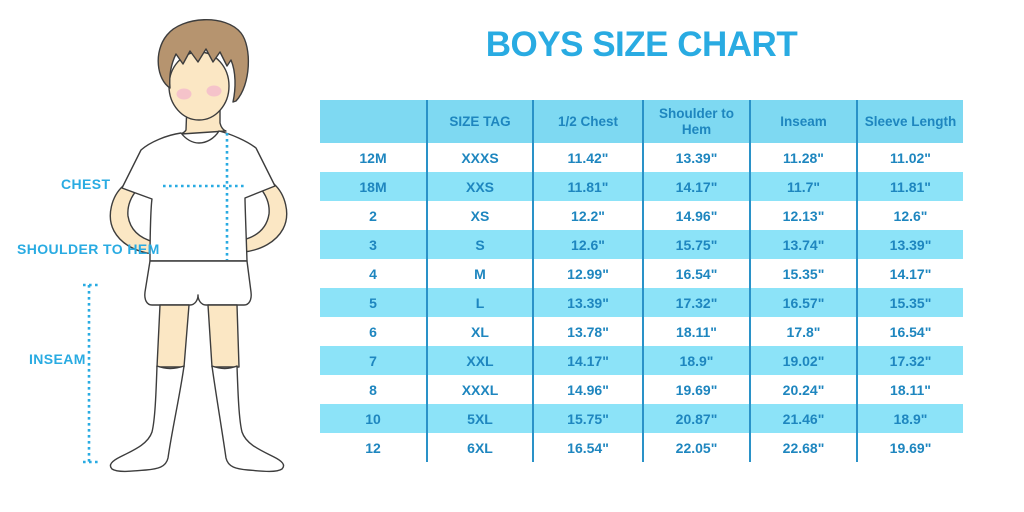 This screenshot has height=512, width=1024. What do you see at coordinates (199, 86) in the screenshot?
I see `boy-face` at bounding box center [199, 86].